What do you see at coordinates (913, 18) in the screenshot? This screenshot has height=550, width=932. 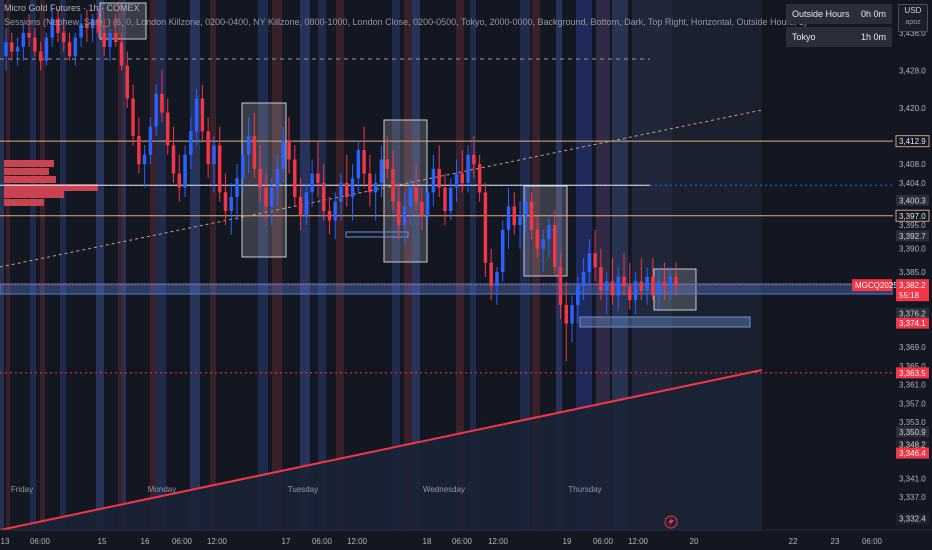 I see `currency-button: USD apoz` at bounding box center [913, 18].